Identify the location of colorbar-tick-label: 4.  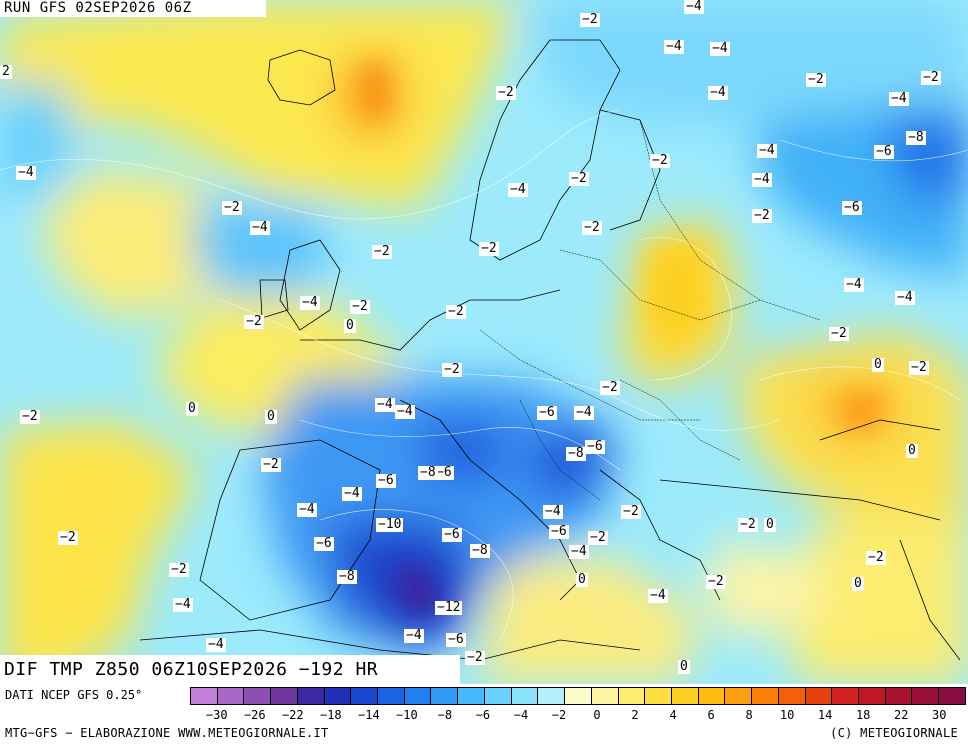
(673, 715).